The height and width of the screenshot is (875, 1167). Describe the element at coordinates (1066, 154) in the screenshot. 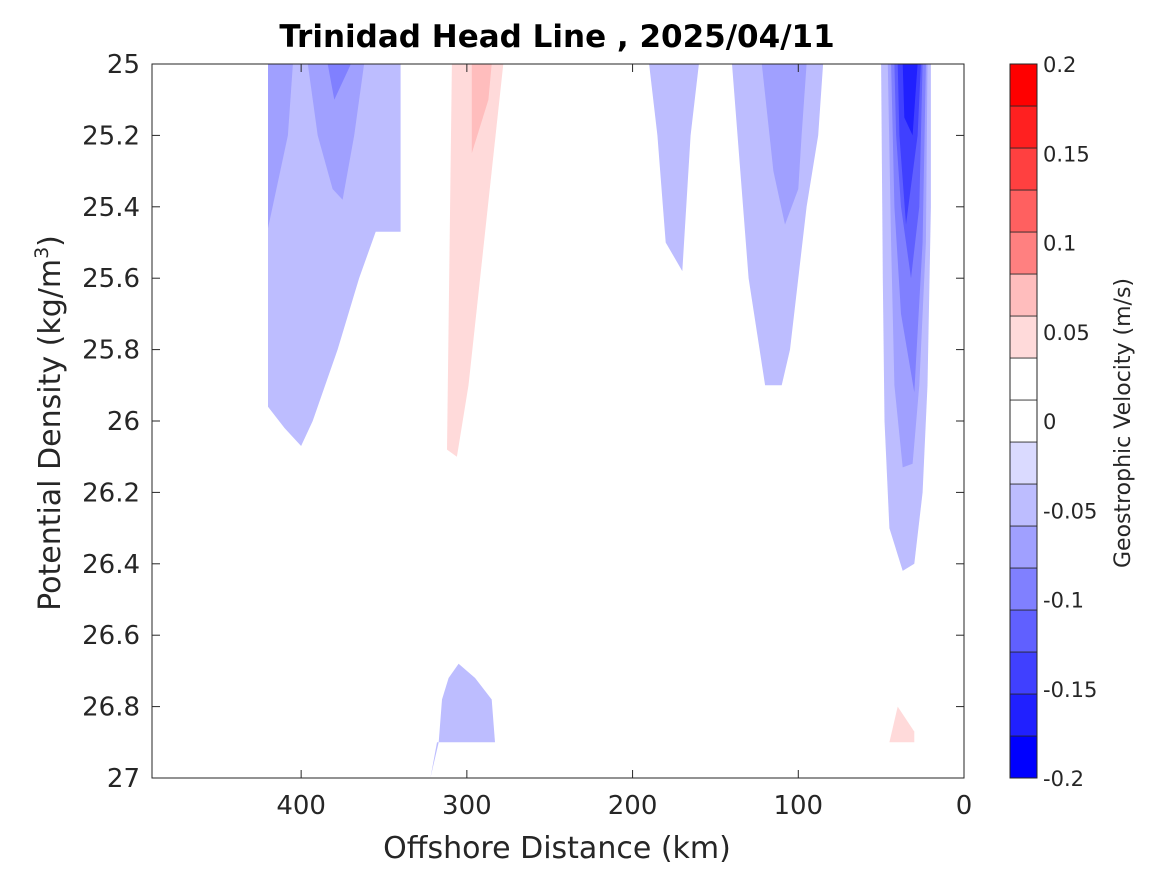

I see `colorbar-tick-label: 0.15` at that location.